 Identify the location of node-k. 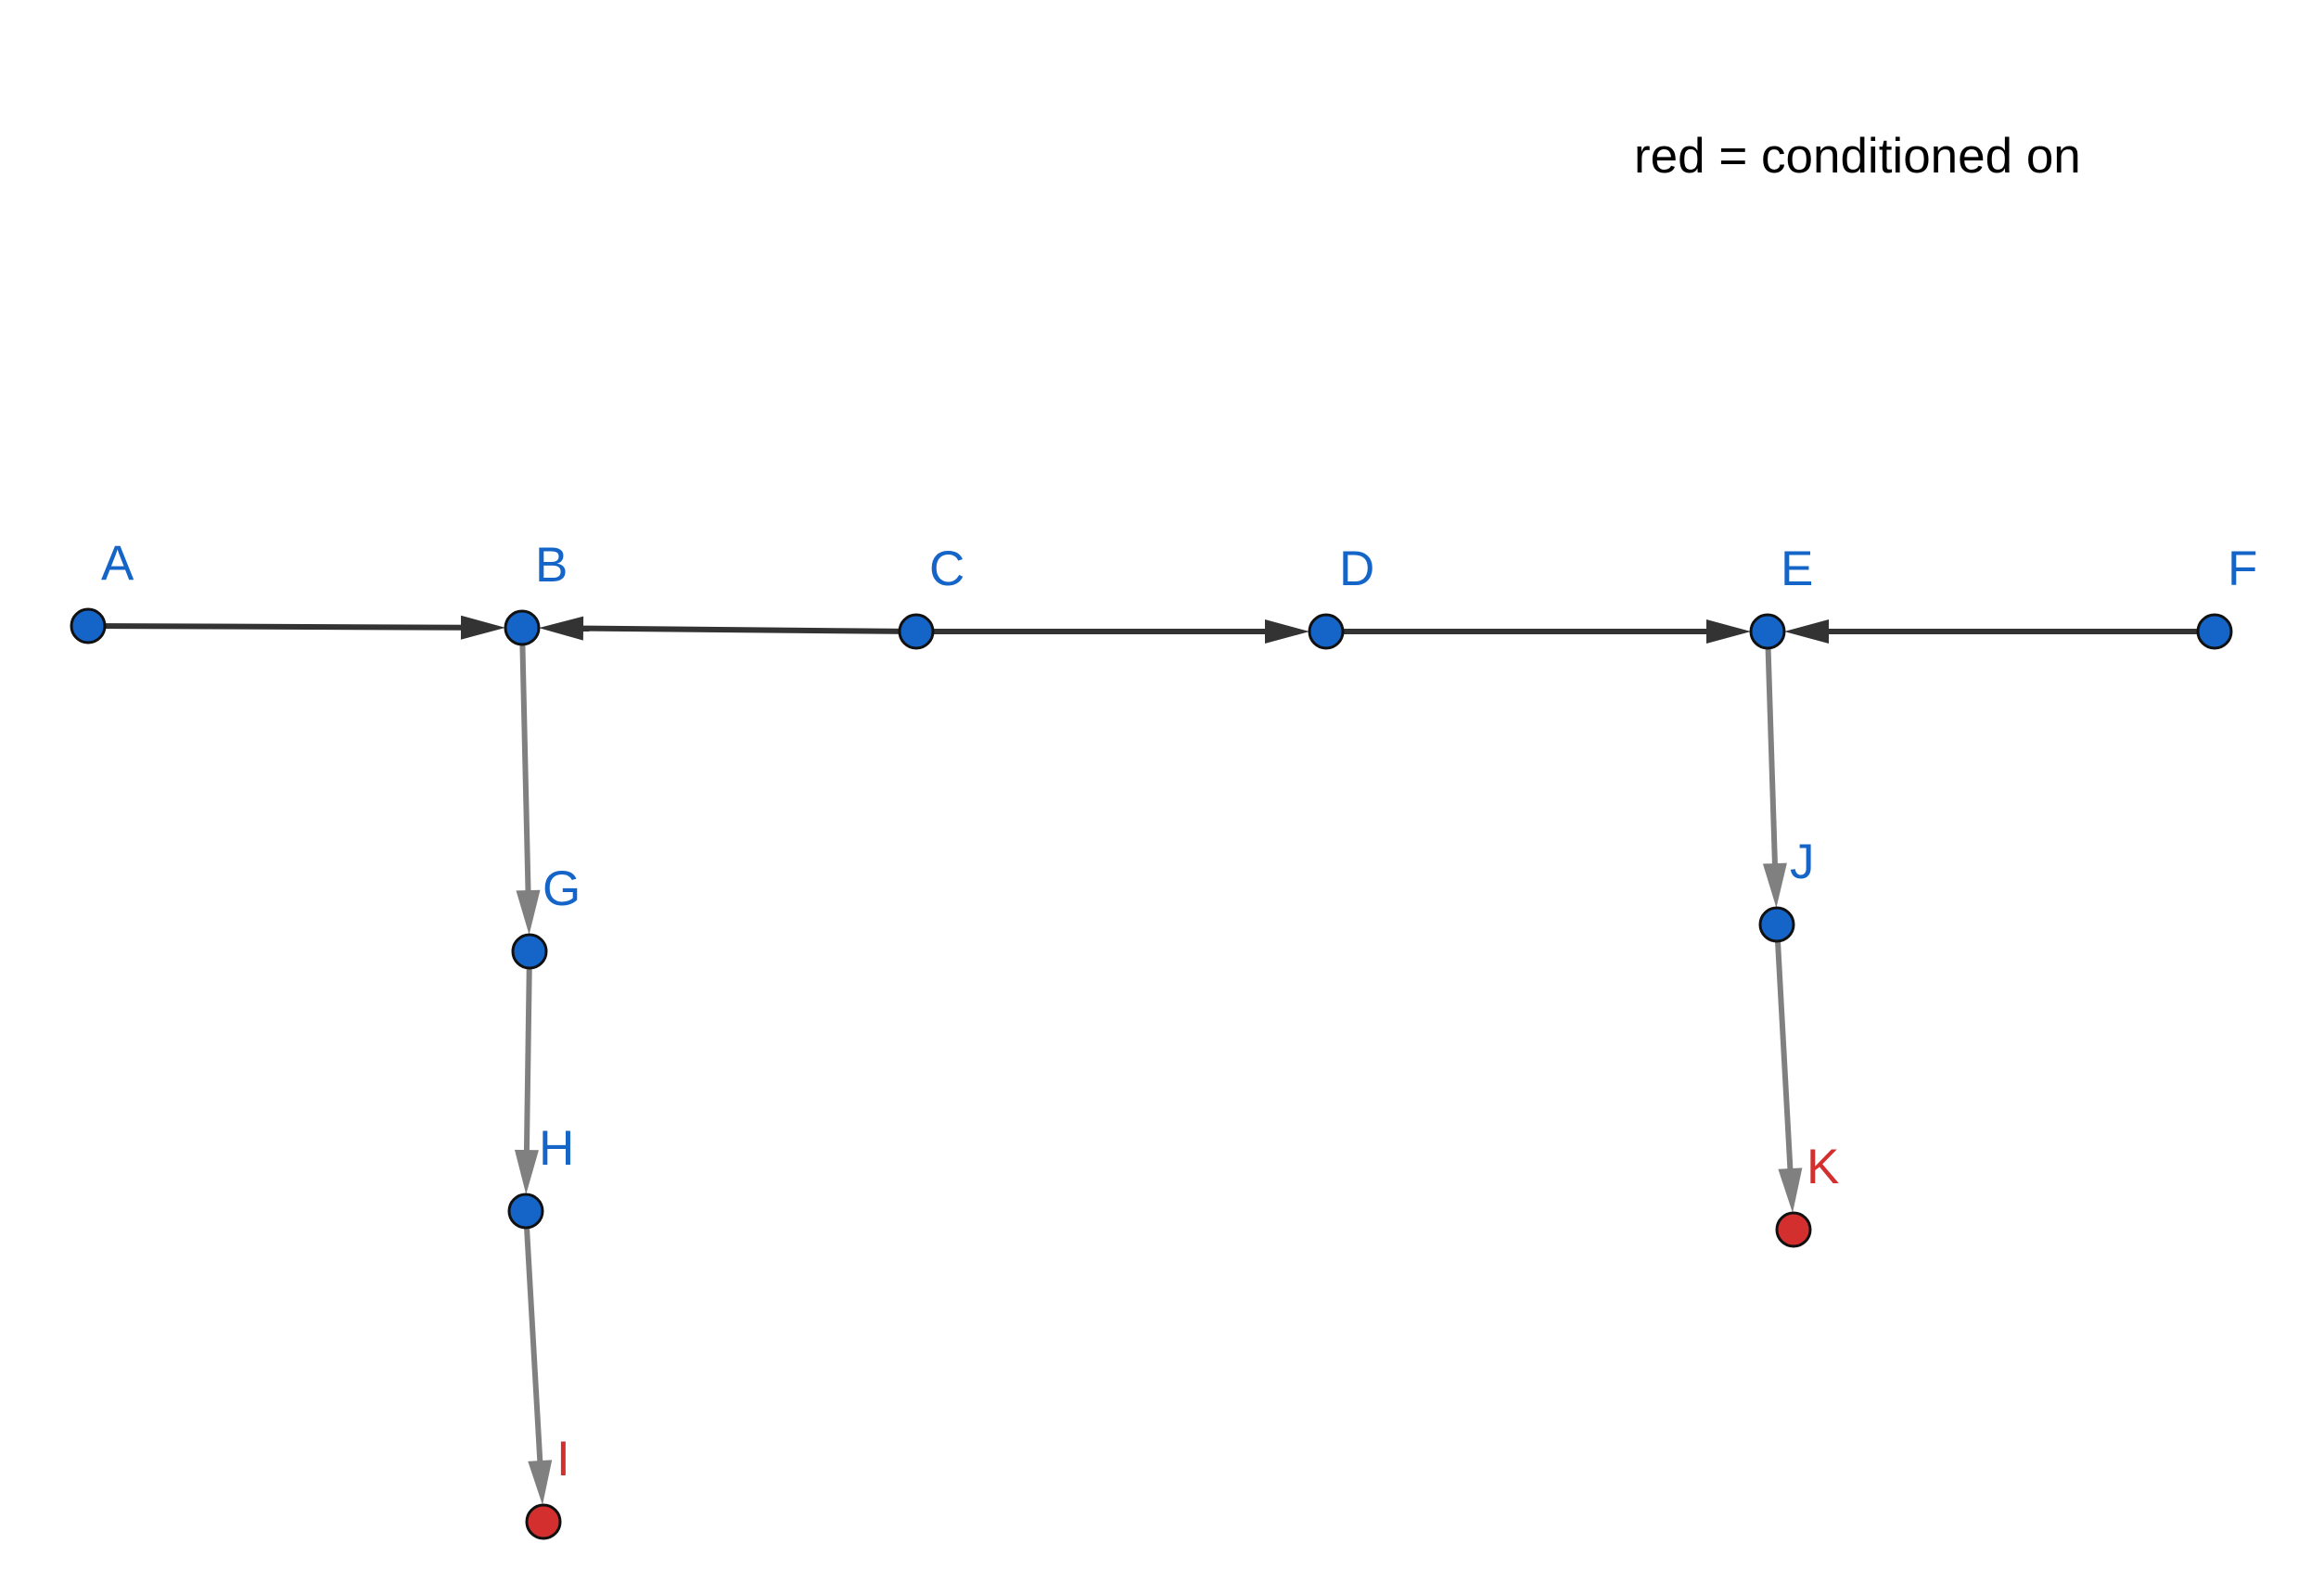
(1794, 1229).